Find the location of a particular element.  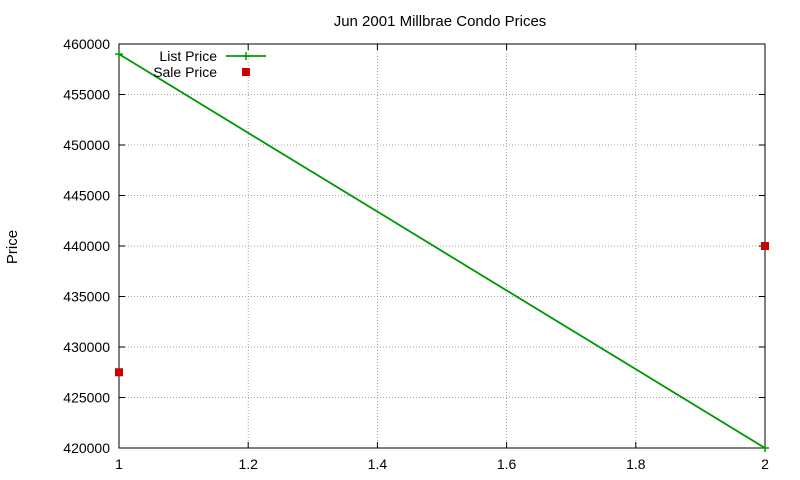

chart-title: Jun 2001 Millbrae Condo Prices is located at coordinates (440, 21).